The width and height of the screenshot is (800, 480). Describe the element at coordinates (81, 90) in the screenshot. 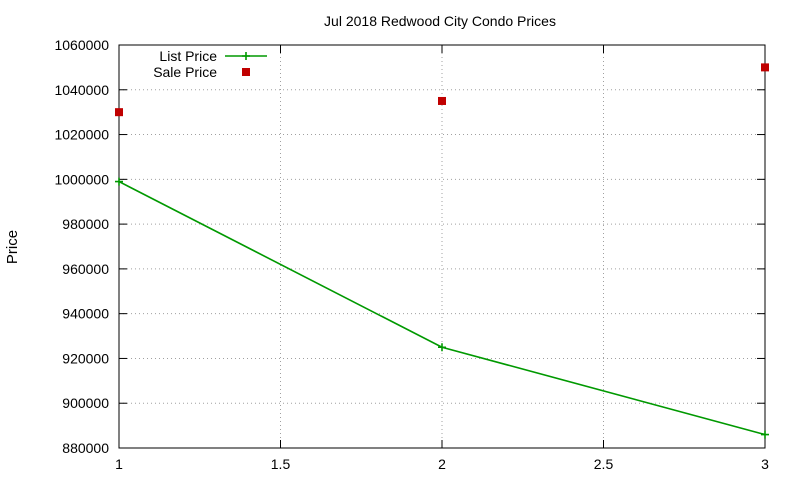

I see `y-tick-label: 1040000` at that location.